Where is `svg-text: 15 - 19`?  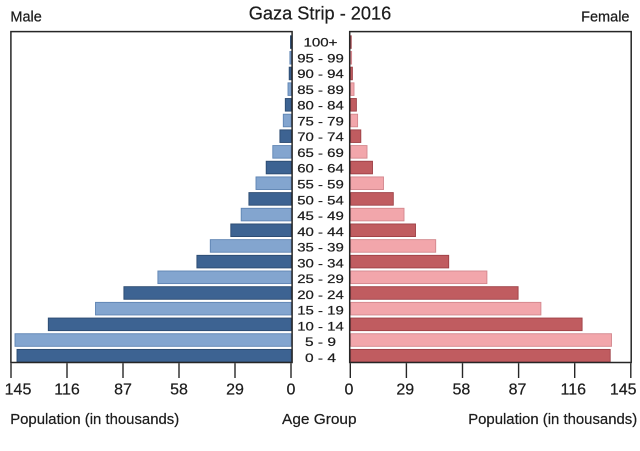
svg-text: 15 - 19 is located at coordinates (320, 311).